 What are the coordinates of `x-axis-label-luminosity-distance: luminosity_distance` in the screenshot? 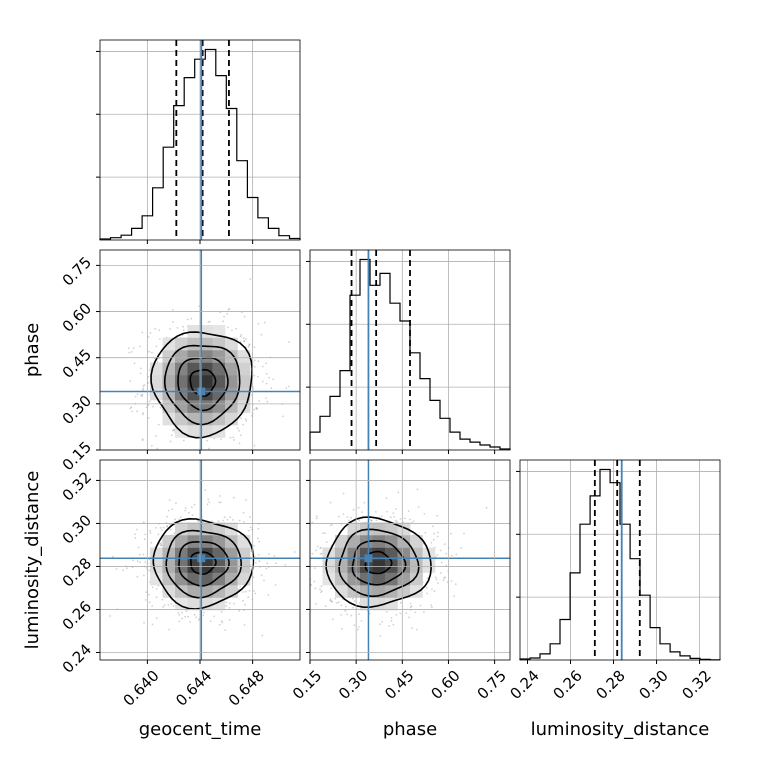 It's located at (620, 729).